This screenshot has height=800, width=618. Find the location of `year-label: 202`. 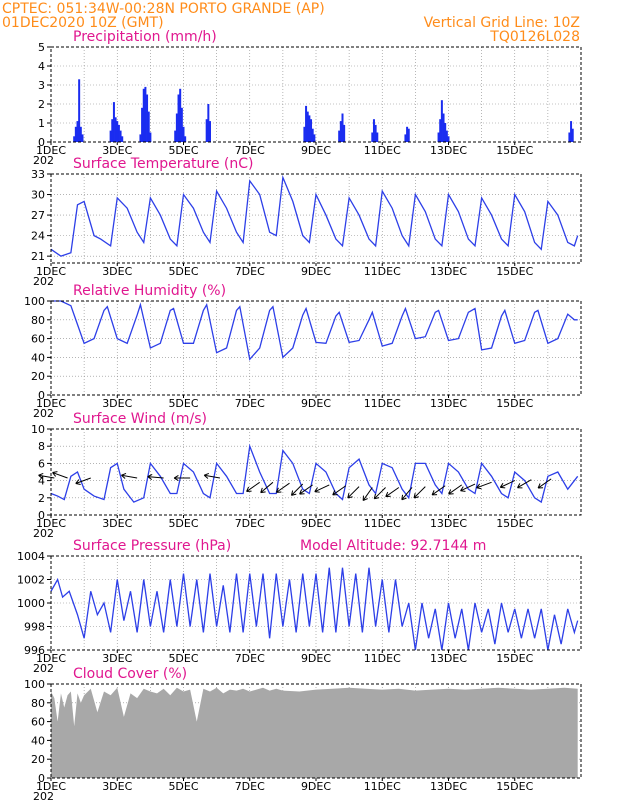

year-label: 202 is located at coordinates (43, 795).